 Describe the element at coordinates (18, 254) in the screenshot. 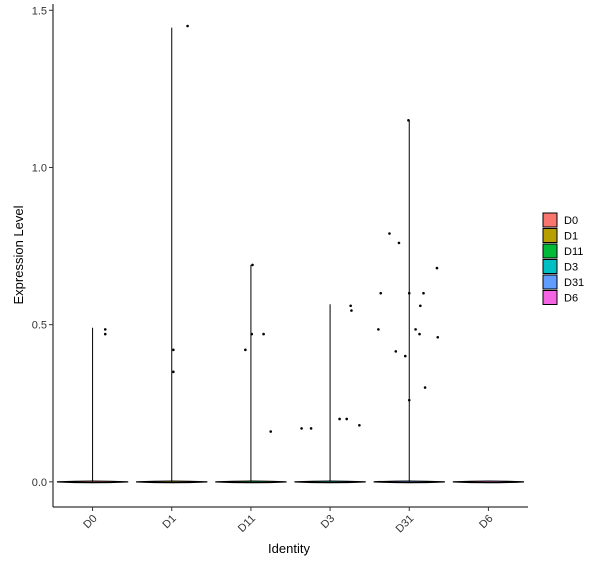

I see `y-axis-title: Expression Level` at that location.